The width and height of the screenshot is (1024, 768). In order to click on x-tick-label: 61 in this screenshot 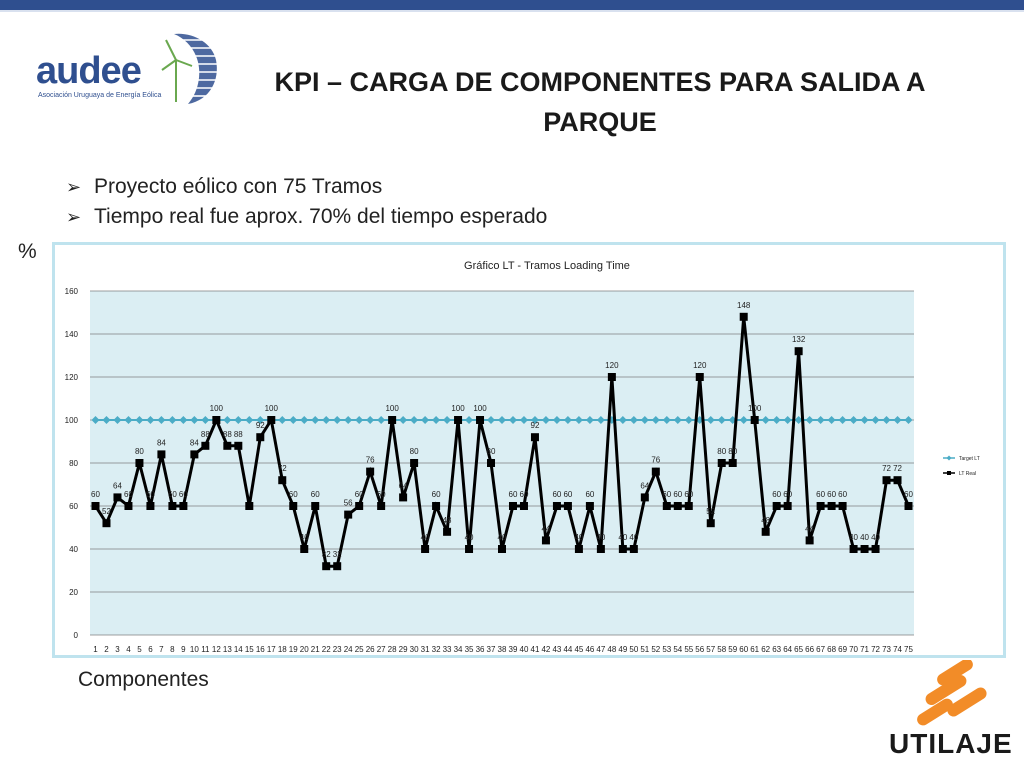, I will do `click(754, 649)`.